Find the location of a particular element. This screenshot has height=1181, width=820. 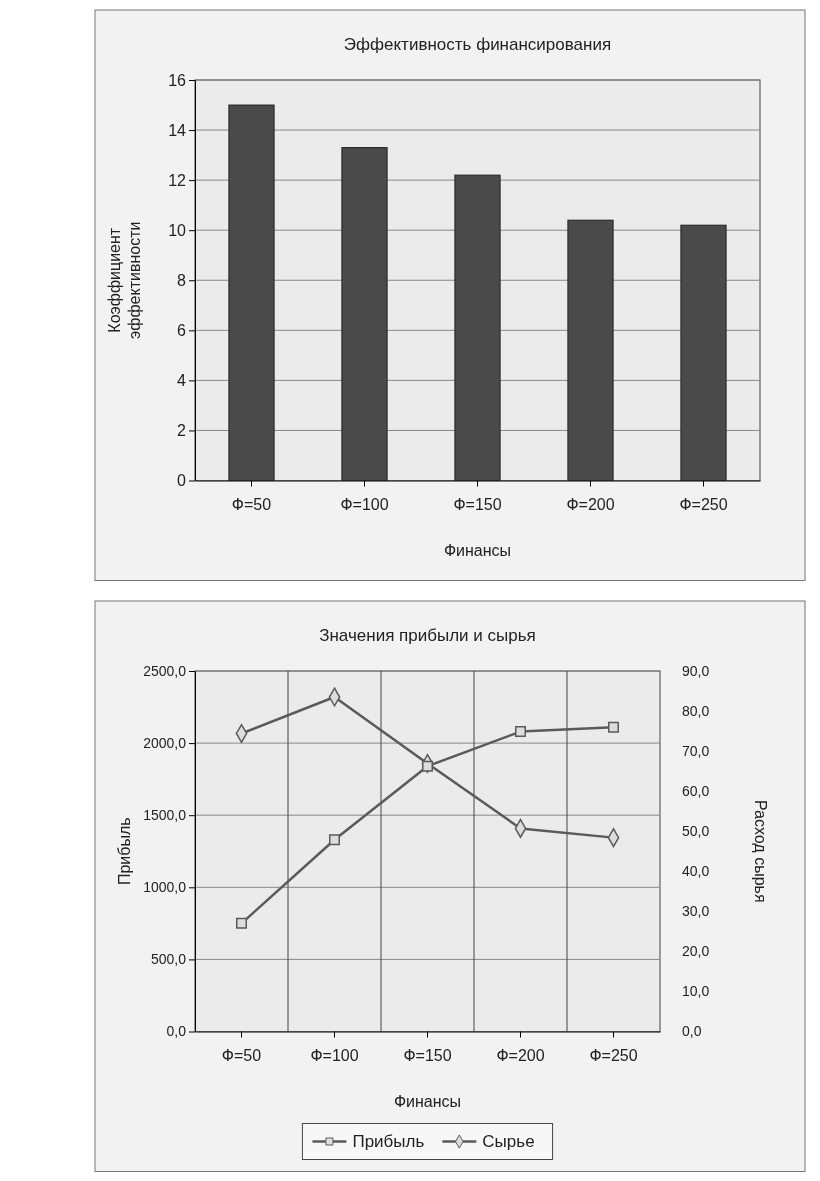

y2-tick-label: 40,0 is located at coordinates (696, 870).